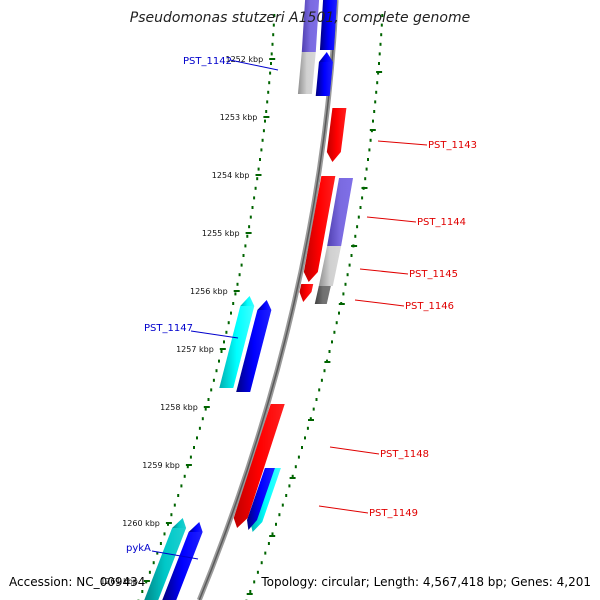  I want to click on gene-block-pyka, so click(165, 564).